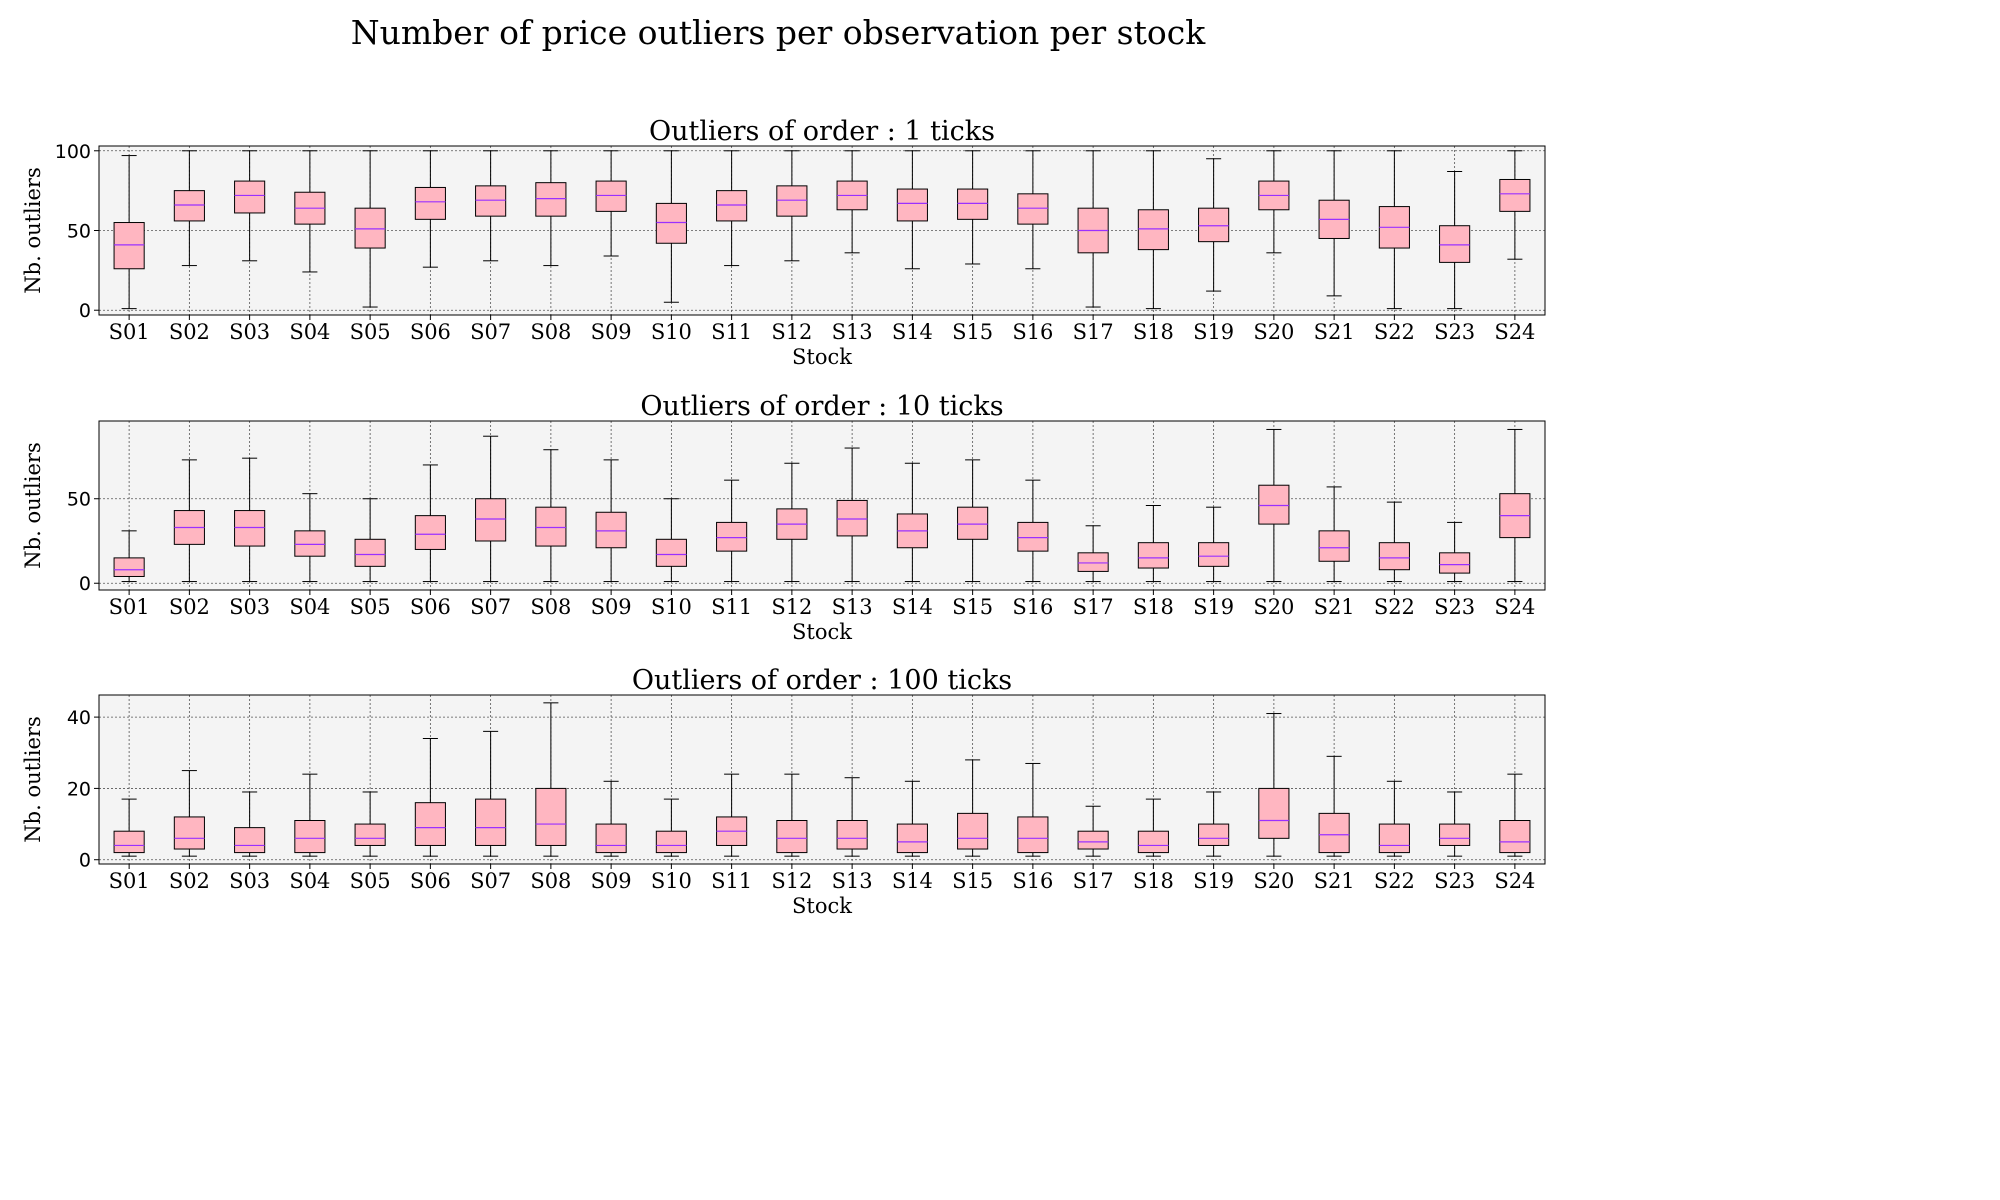  Describe the element at coordinates (1455, 240) in the screenshot. I see `box-S23` at that location.